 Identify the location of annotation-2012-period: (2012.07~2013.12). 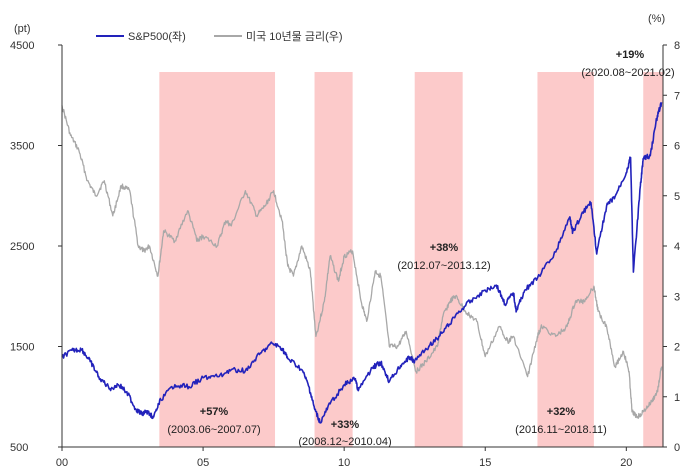
(443, 266).